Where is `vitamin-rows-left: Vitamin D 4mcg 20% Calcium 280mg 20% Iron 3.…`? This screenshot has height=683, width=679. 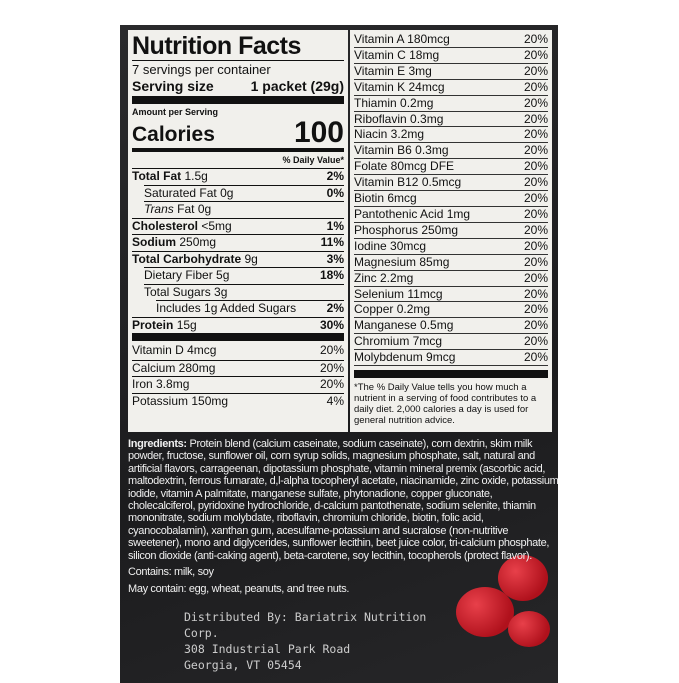
vitamin-rows-left: Vitamin D 4mcg 20% Calcium 280mg 20% Iron 3.… is located at coordinates (238, 376).